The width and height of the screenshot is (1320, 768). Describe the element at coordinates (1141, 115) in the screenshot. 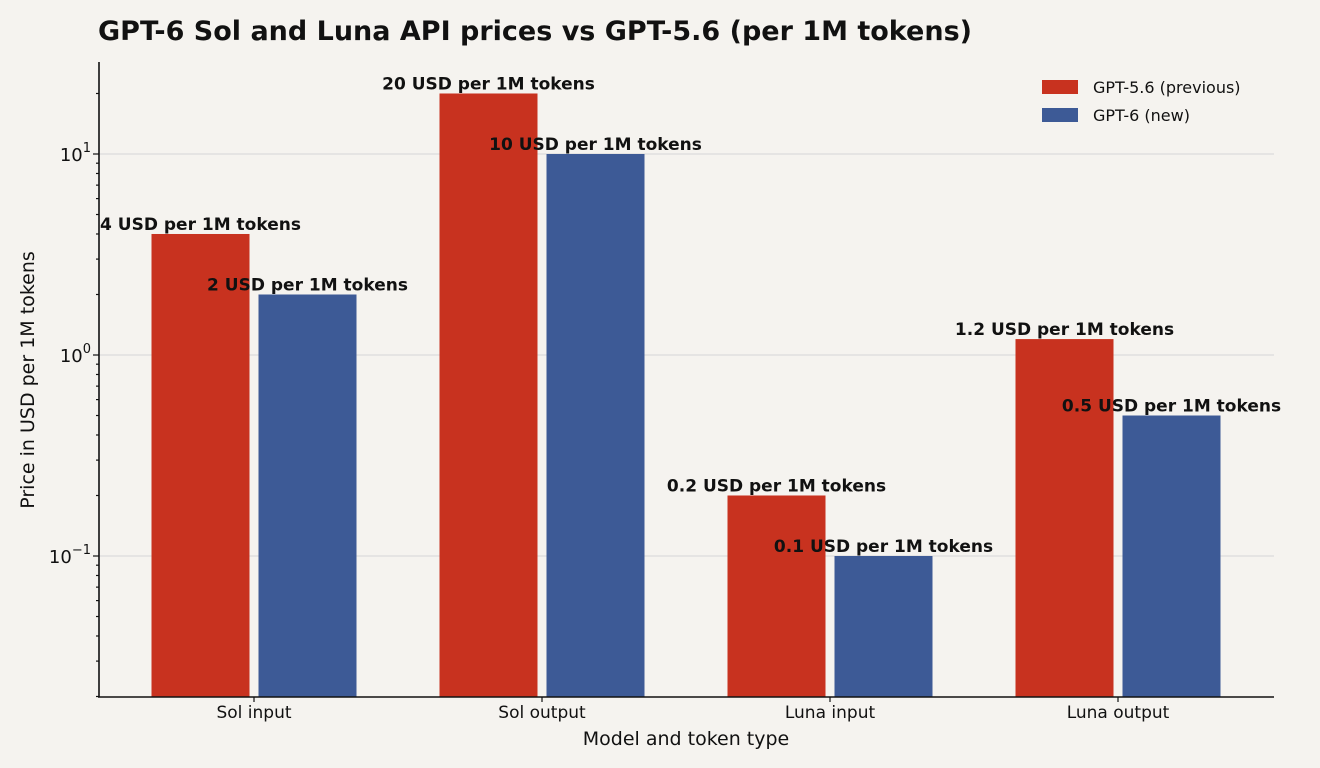

I see `legend-label-1: GPT-6 (new)` at that location.